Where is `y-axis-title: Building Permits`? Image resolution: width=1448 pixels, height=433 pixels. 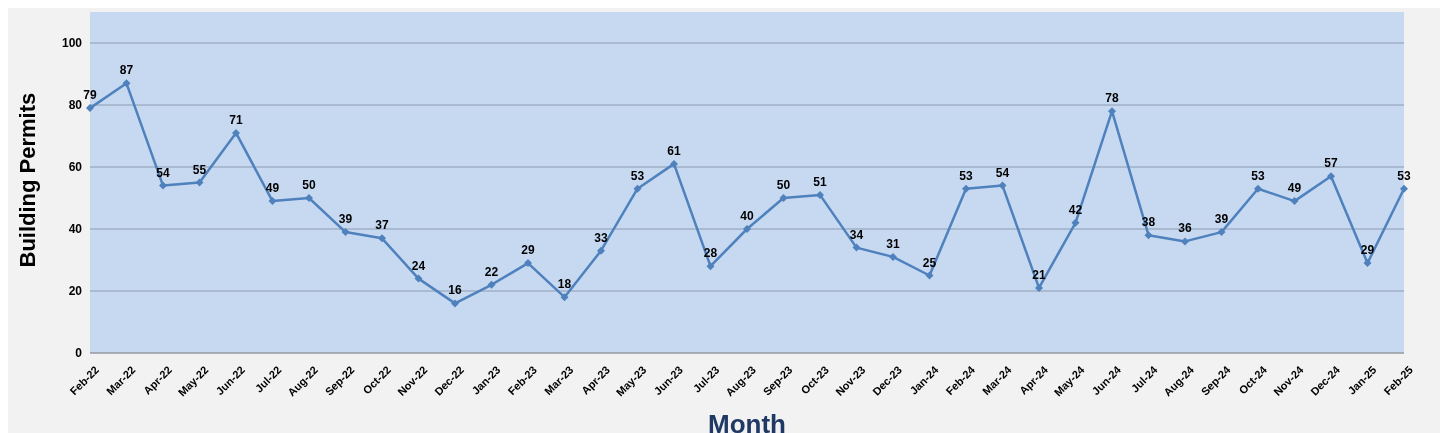
y-axis-title: Building Permits is located at coordinates (27, 180).